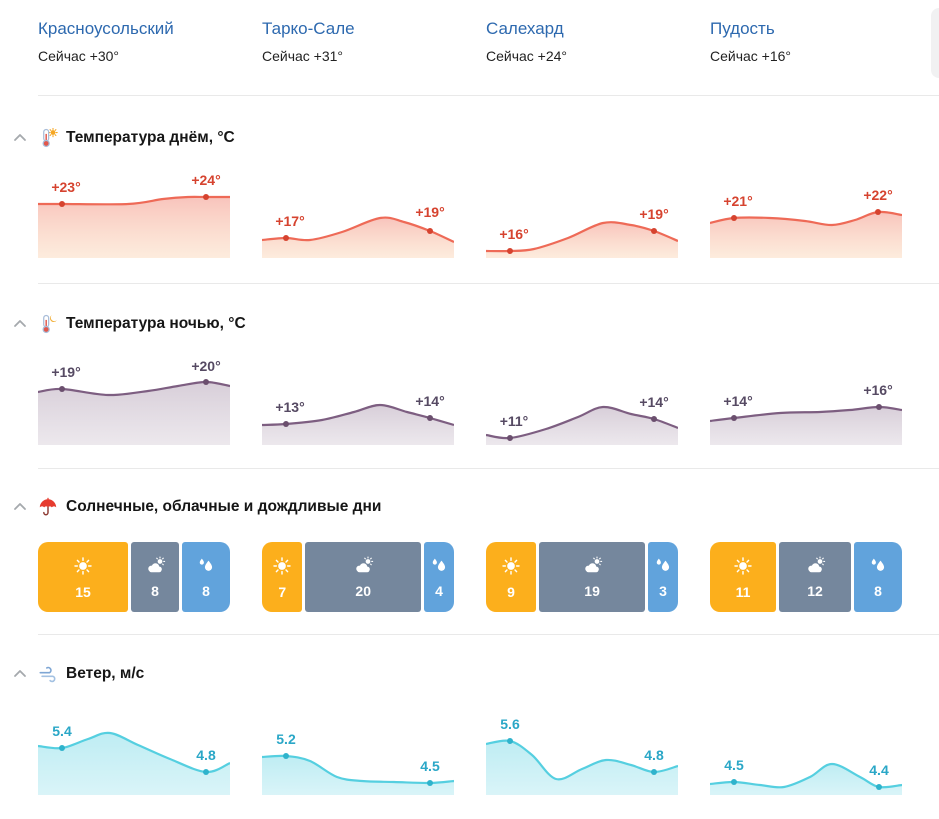  Describe the element at coordinates (134, 41) in the screenshot. I see `city-header: Красноусольский Сейчас +30°` at that location.